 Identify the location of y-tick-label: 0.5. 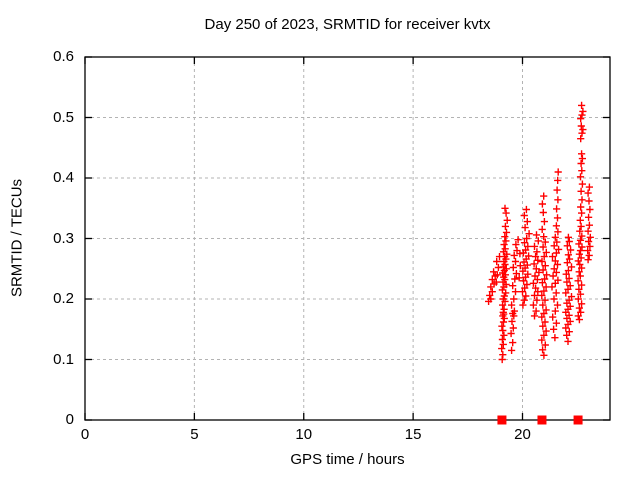
(63, 117).